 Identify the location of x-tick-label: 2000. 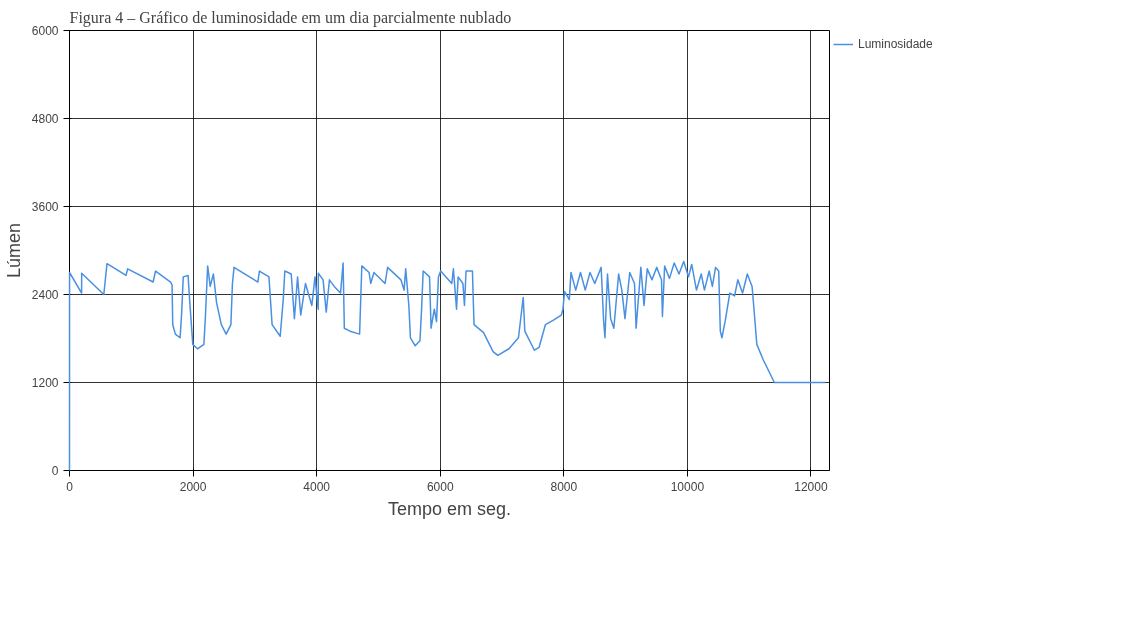
(193, 486).